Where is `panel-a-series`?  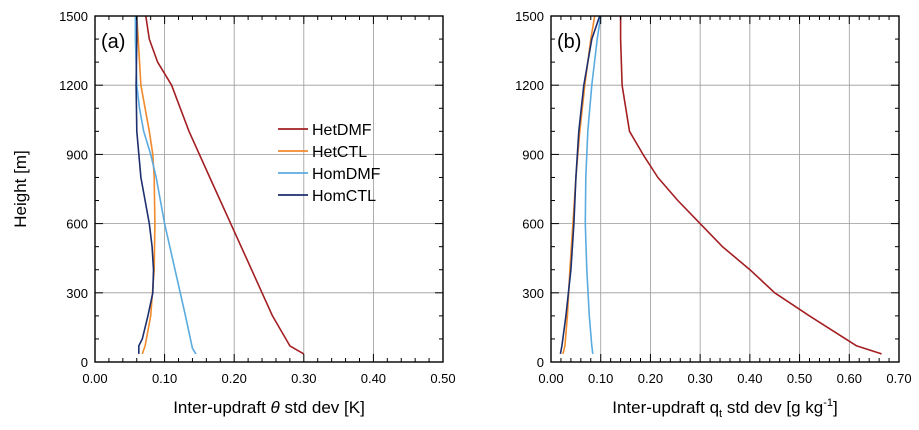 panel-a-series is located at coordinates (219, 185).